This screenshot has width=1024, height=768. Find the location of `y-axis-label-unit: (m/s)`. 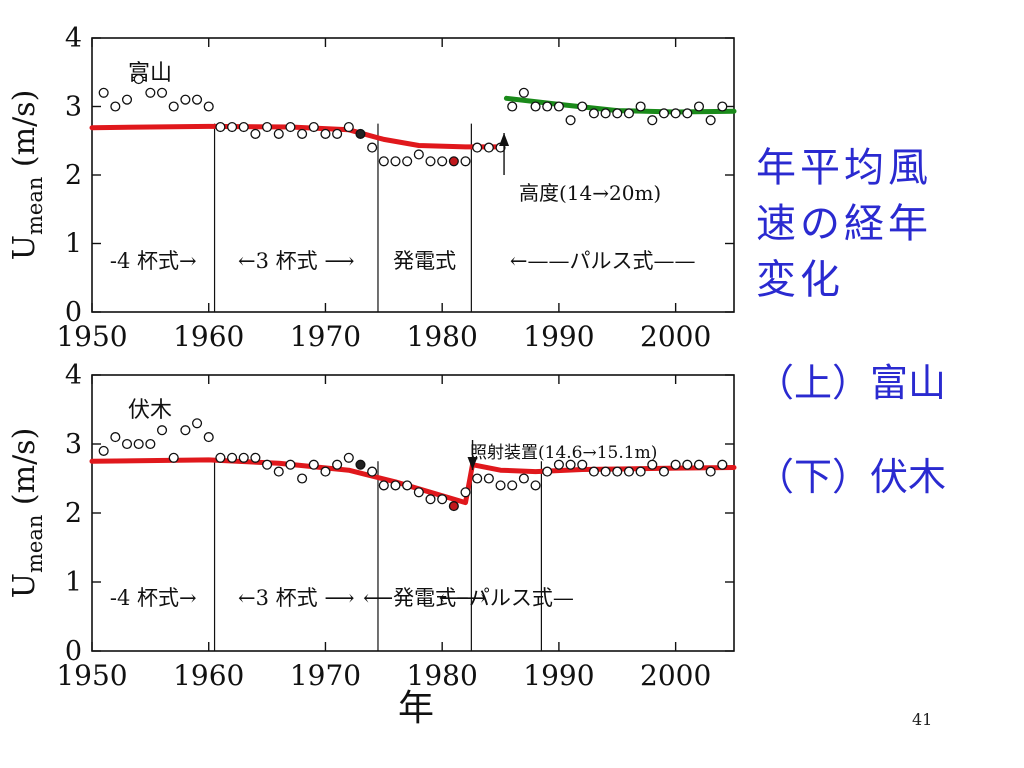

y-axis-label-unit: (m/s) is located at coordinates (24, 133).